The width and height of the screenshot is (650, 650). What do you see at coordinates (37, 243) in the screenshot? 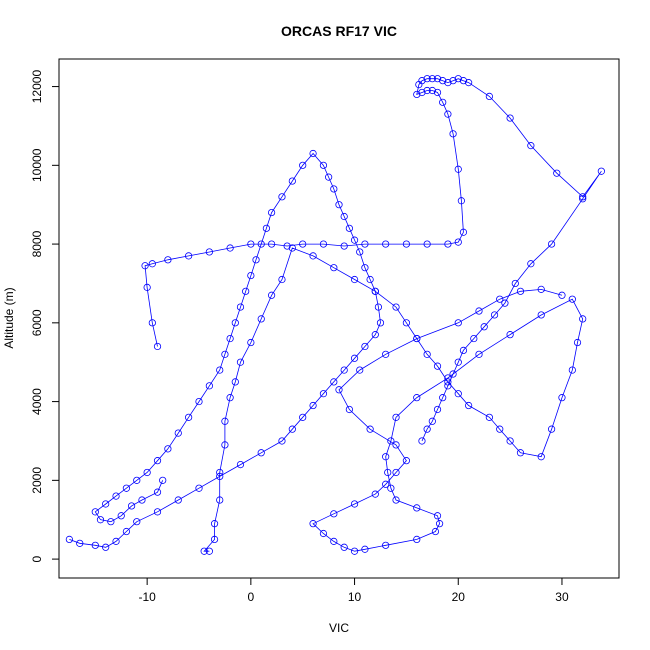
I see `y-tick-label: 8000` at bounding box center [37, 243].